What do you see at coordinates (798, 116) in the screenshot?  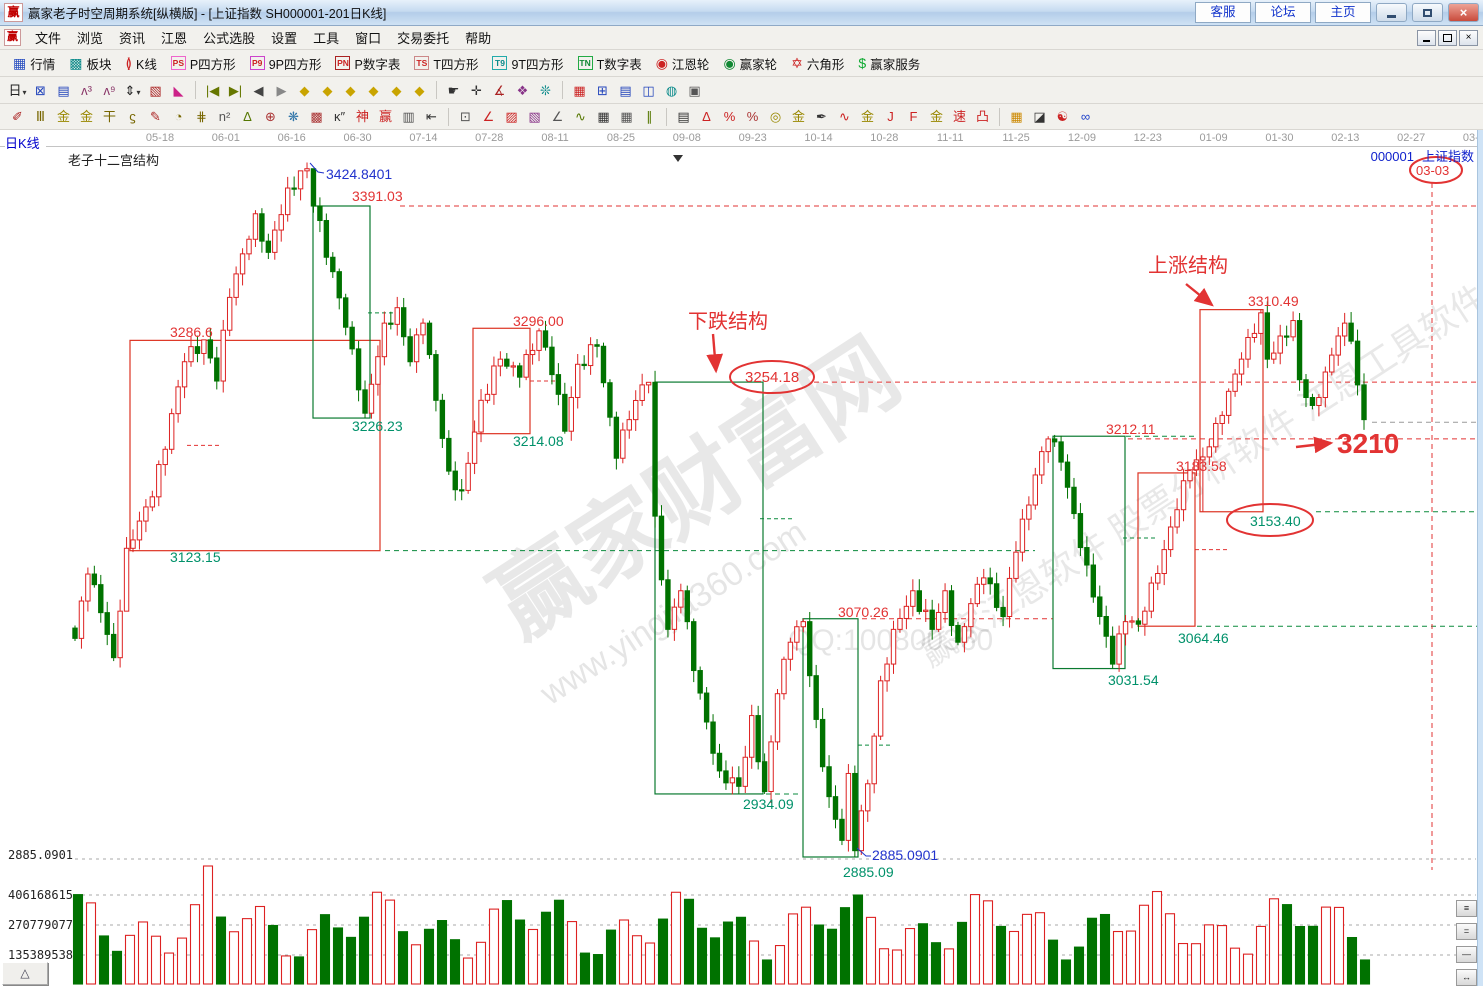 I see `gold-line-tool: 金` at bounding box center [798, 116].